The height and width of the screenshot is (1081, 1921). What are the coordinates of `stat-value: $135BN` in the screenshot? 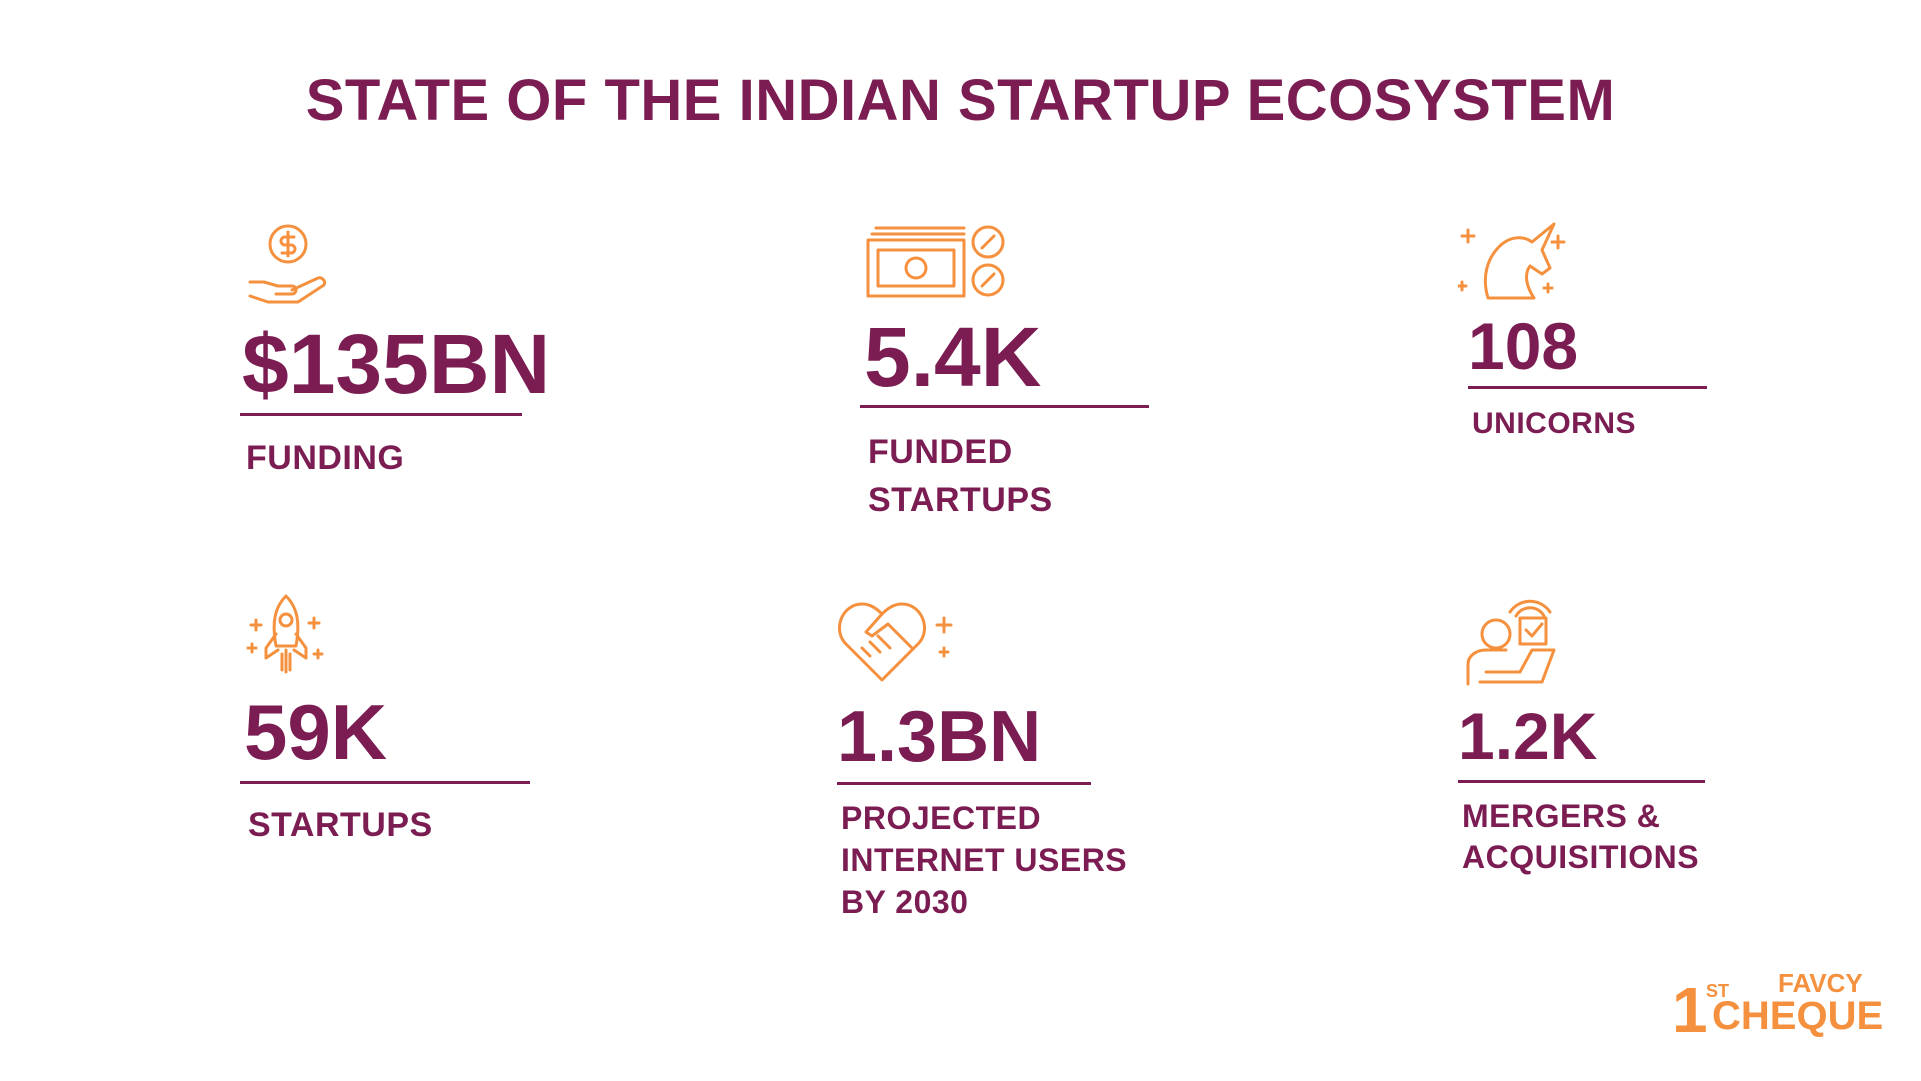 It's located at (396, 364).